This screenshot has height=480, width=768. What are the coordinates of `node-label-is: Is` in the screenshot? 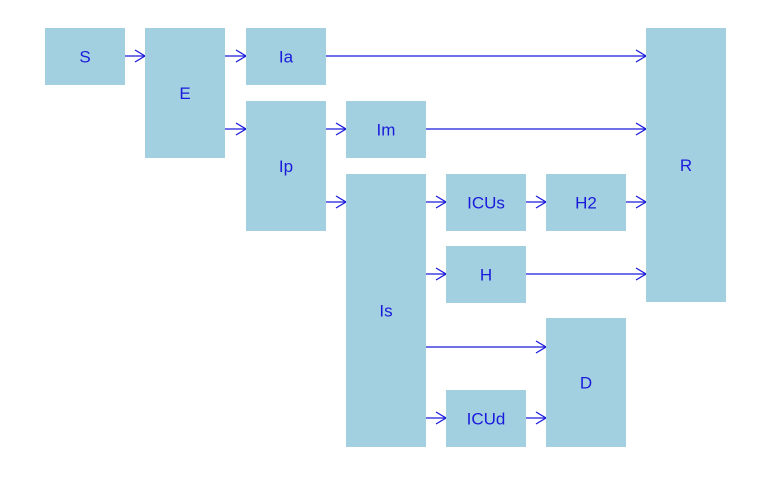 It's located at (385, 311).